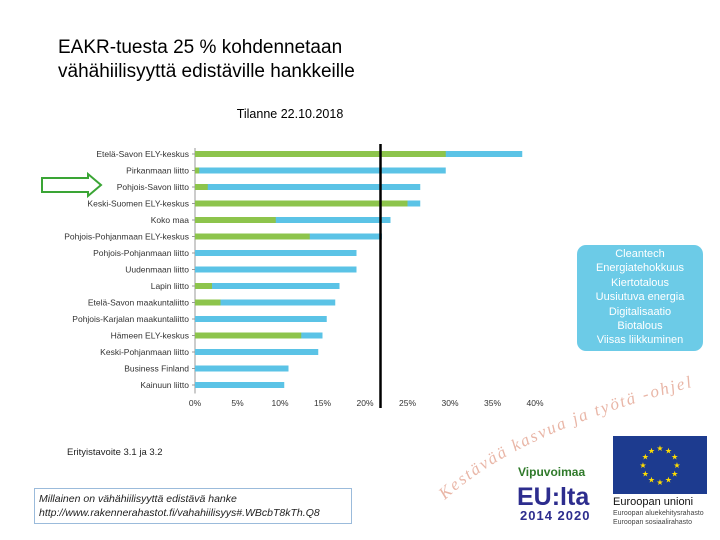  I want to click on arrow-icon, so click(72, 185).